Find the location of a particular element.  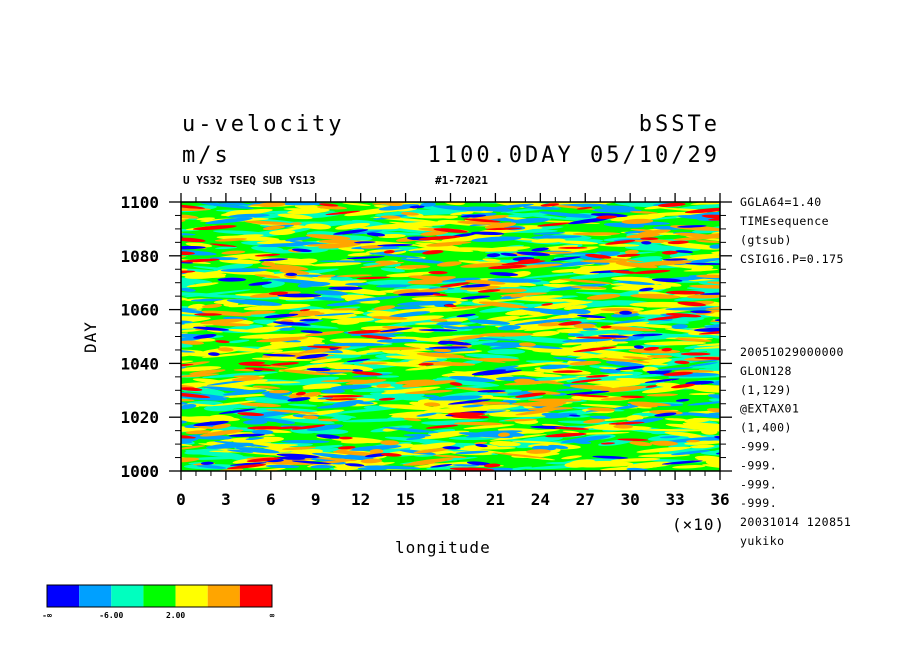

colorbar-label: -6.00 is located at coordinates (111, 615).